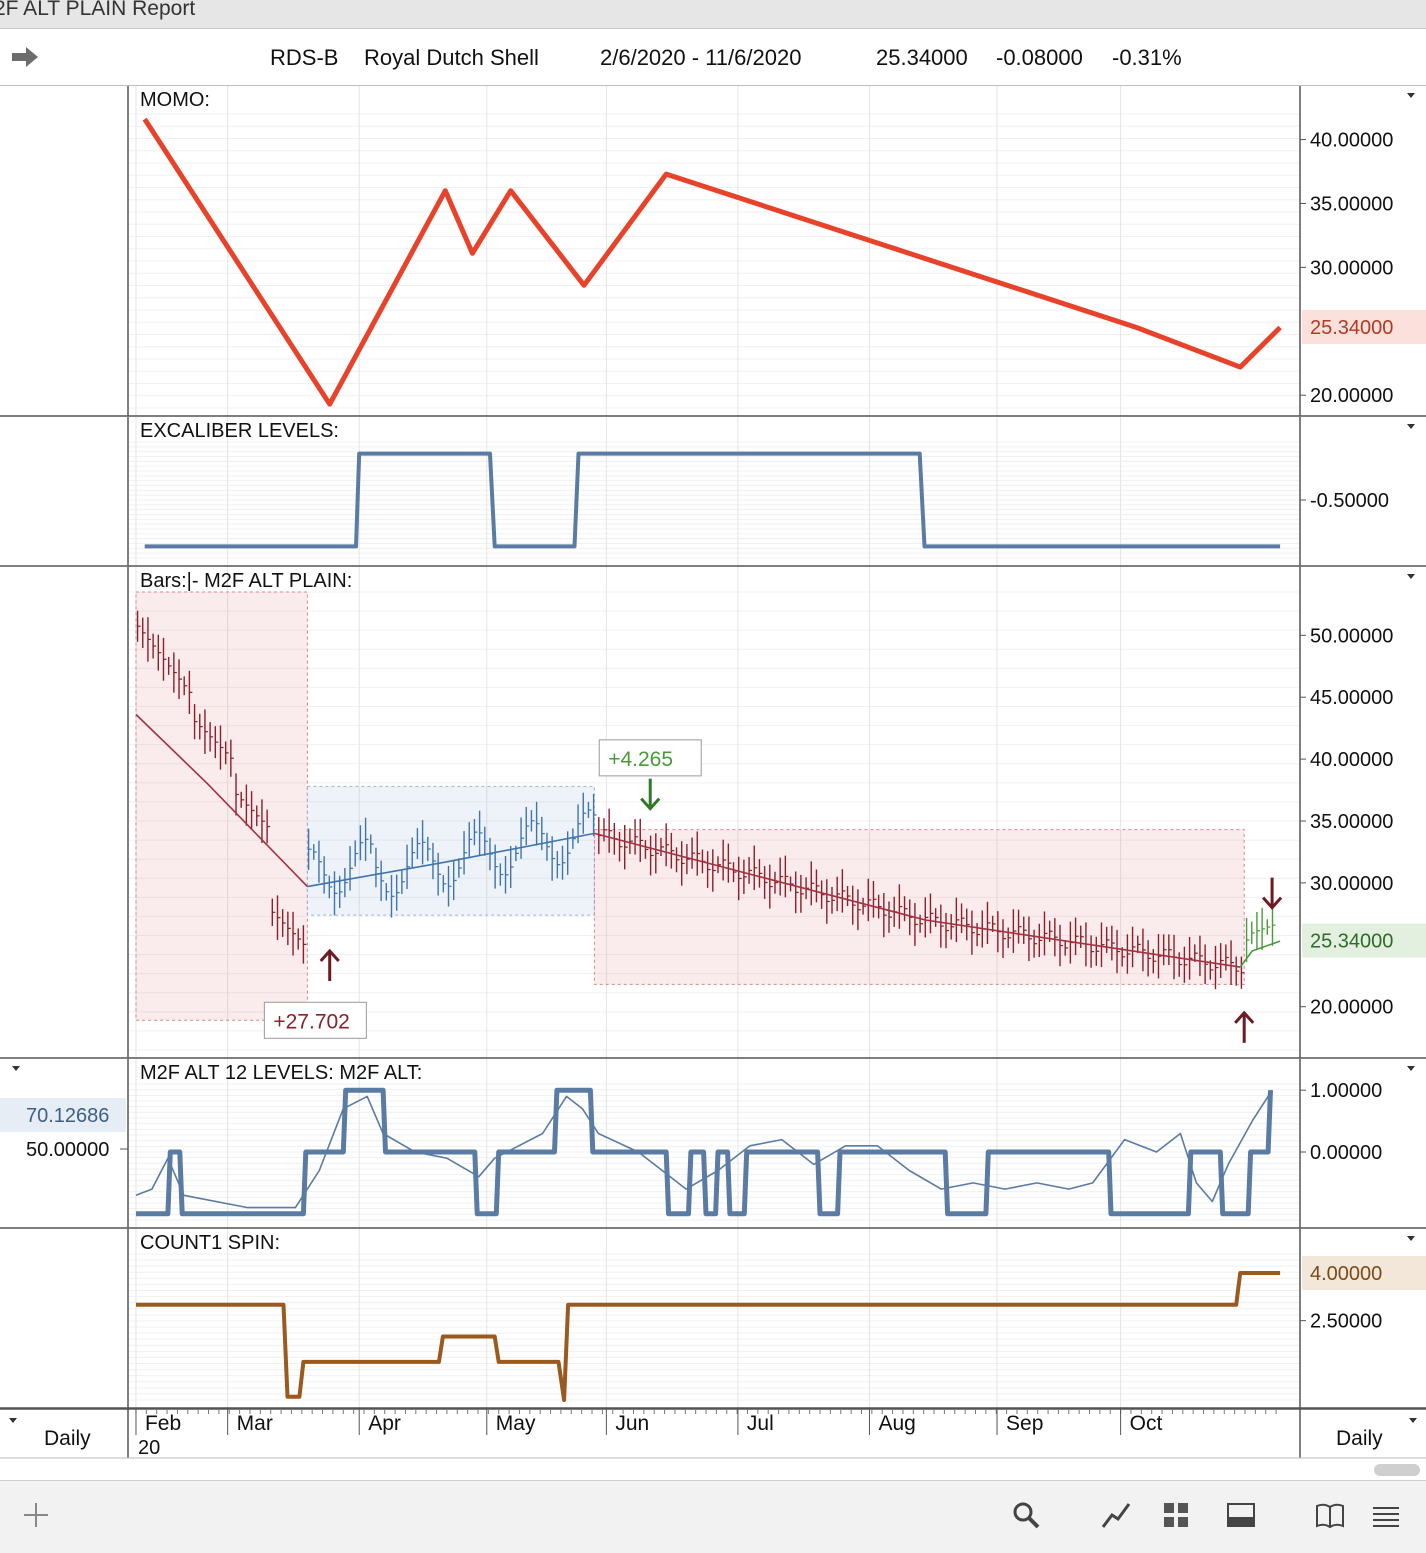 This screenshot has width=1426, height=1553. I want to click on period-selector-left: Daily, so click(67, 1438).